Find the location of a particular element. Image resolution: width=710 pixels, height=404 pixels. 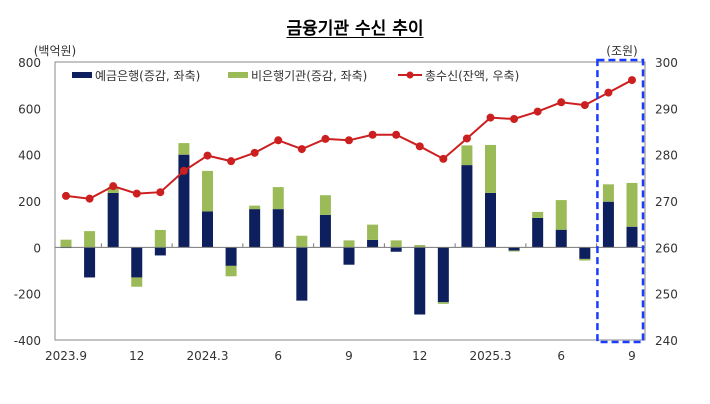

y-left-unit: (백억원) is located at coordinates (55, 51).